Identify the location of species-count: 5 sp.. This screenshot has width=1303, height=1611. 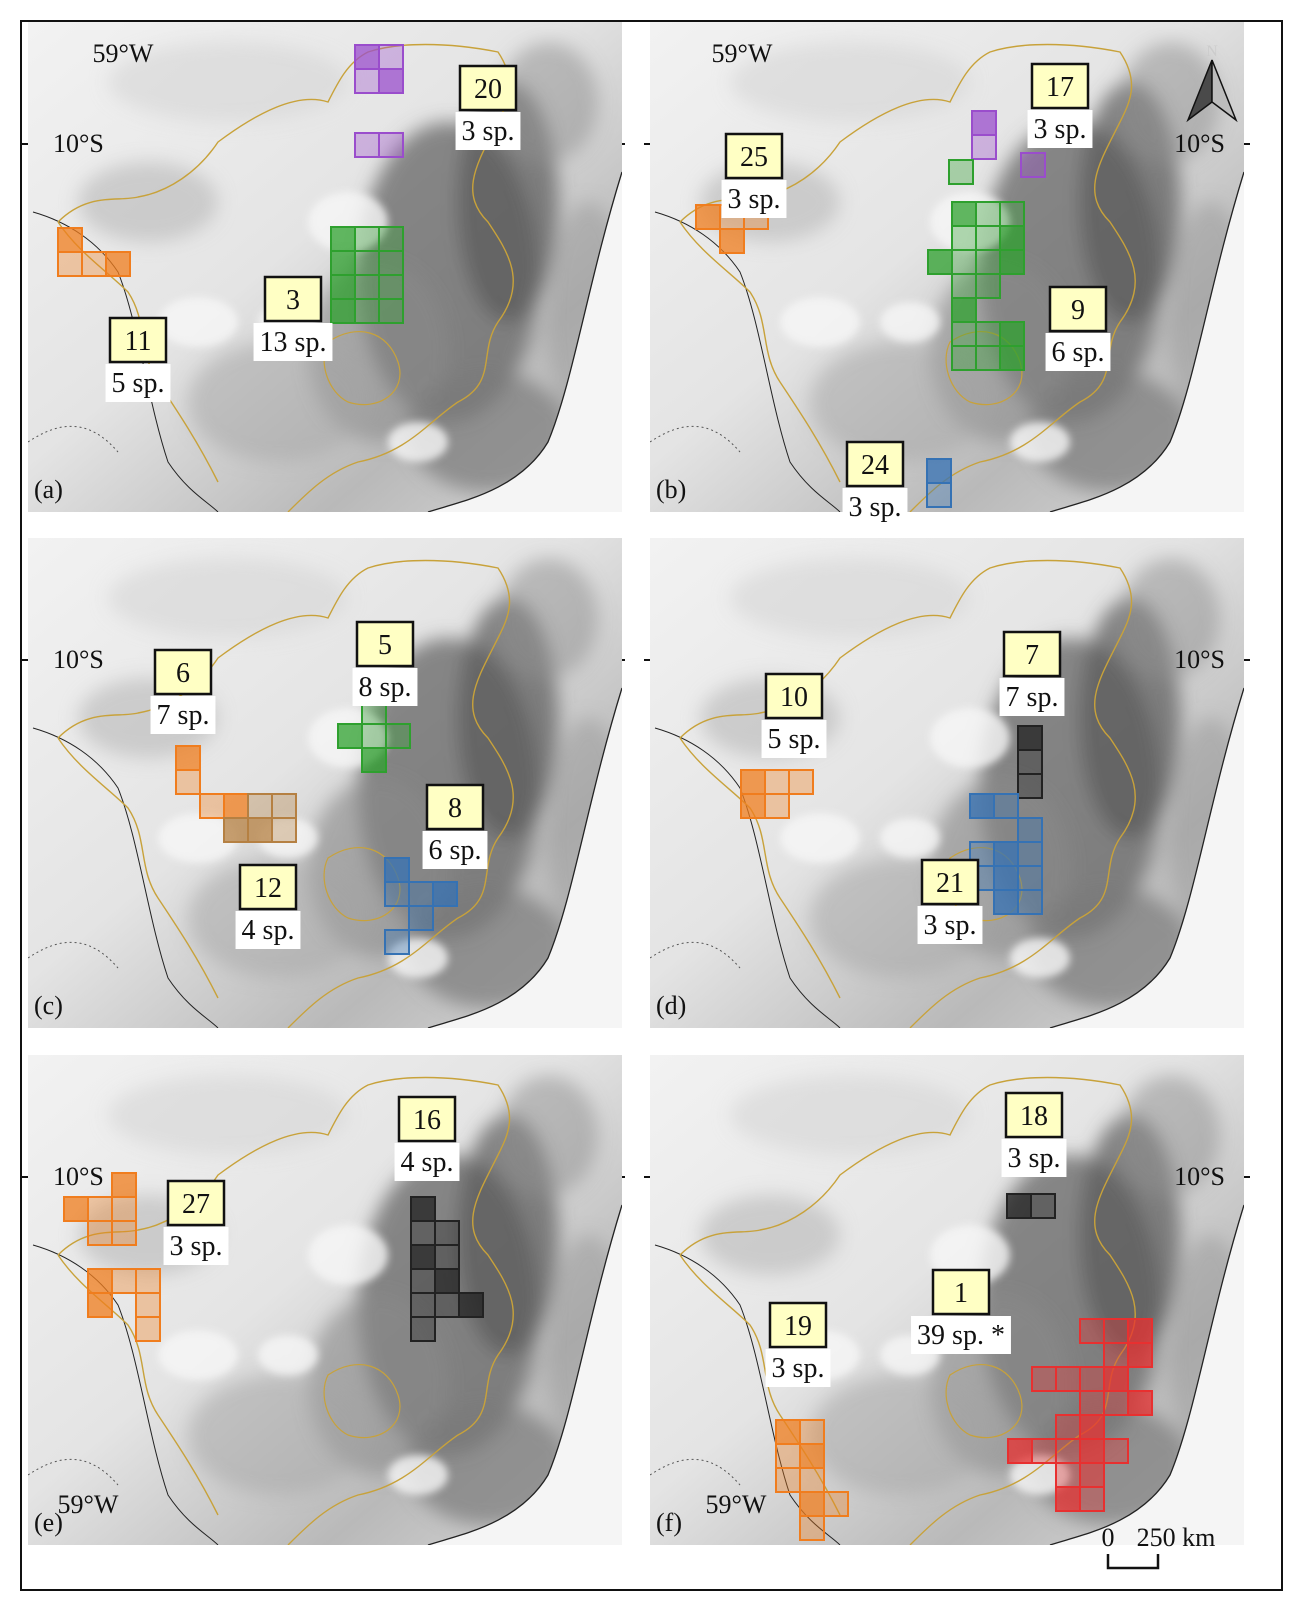
(794, 739).